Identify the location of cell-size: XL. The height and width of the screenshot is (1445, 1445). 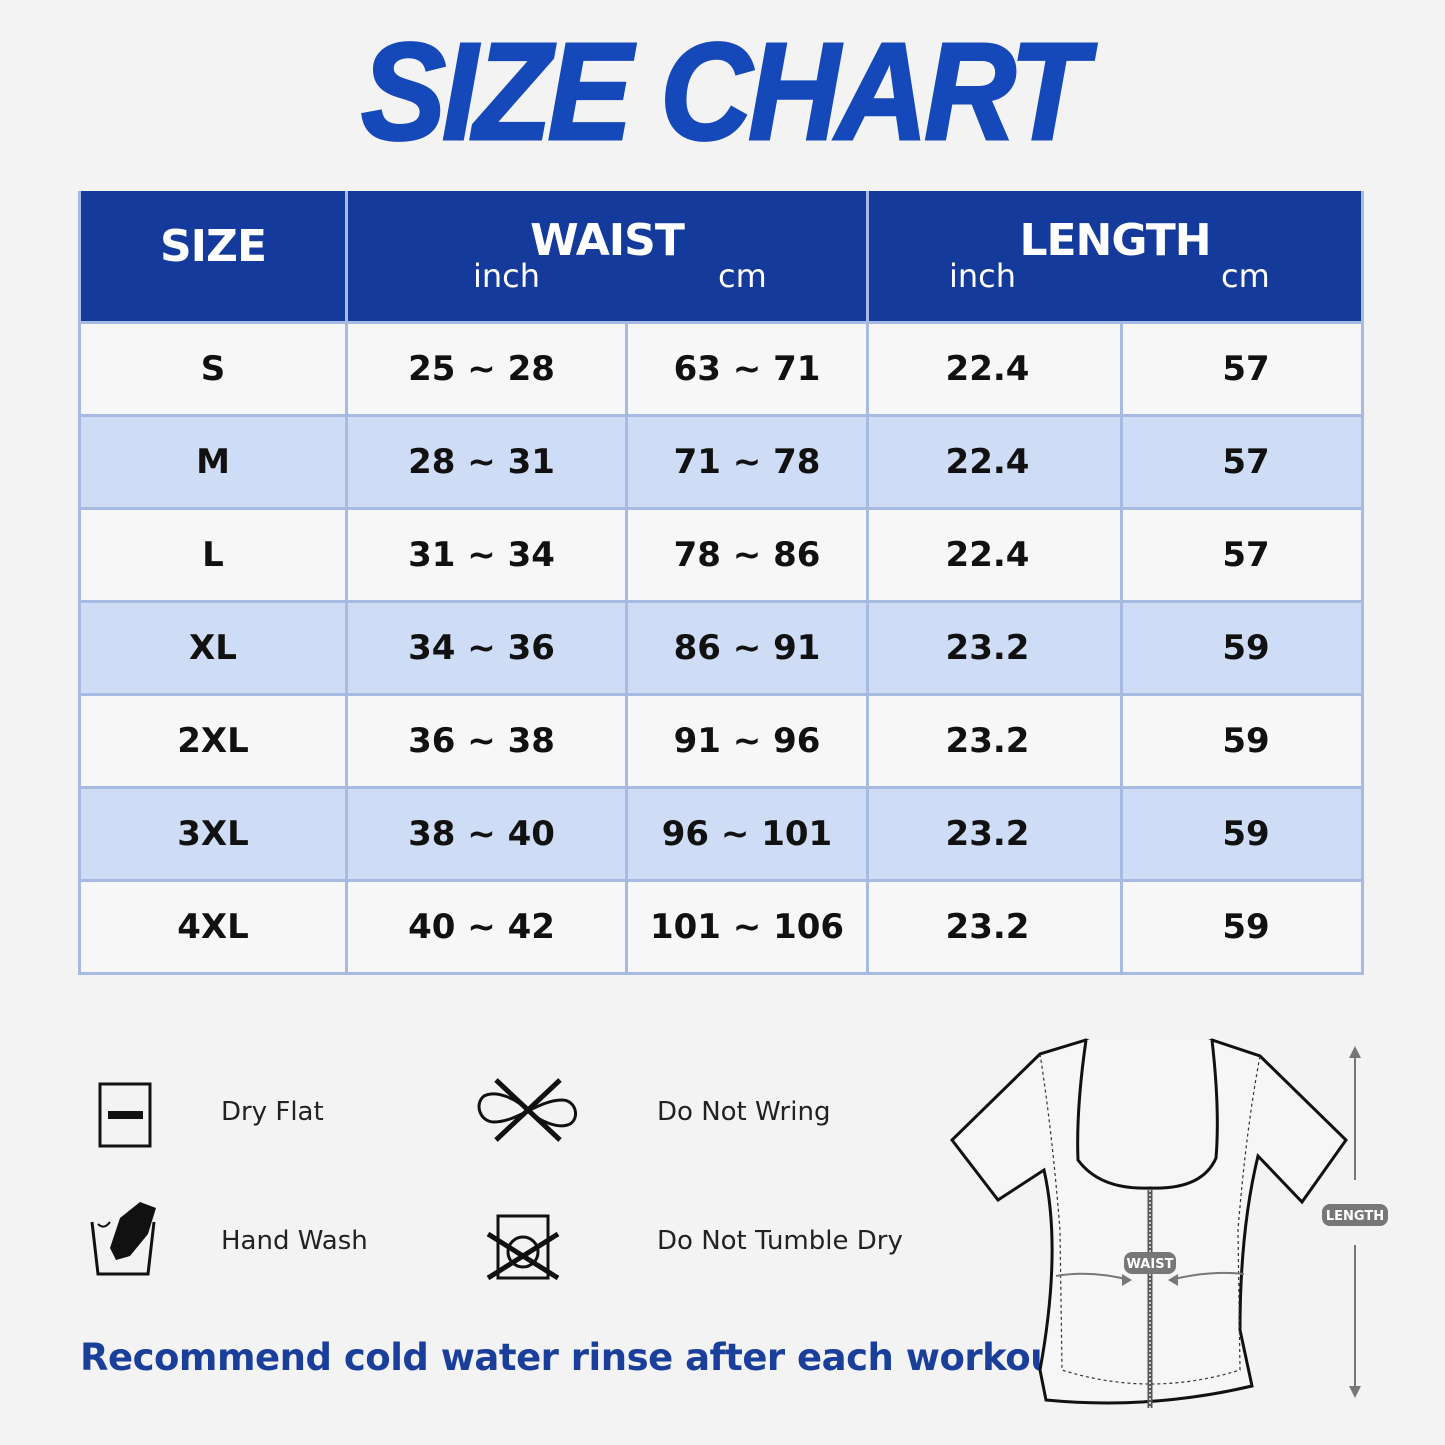
(213, 648).